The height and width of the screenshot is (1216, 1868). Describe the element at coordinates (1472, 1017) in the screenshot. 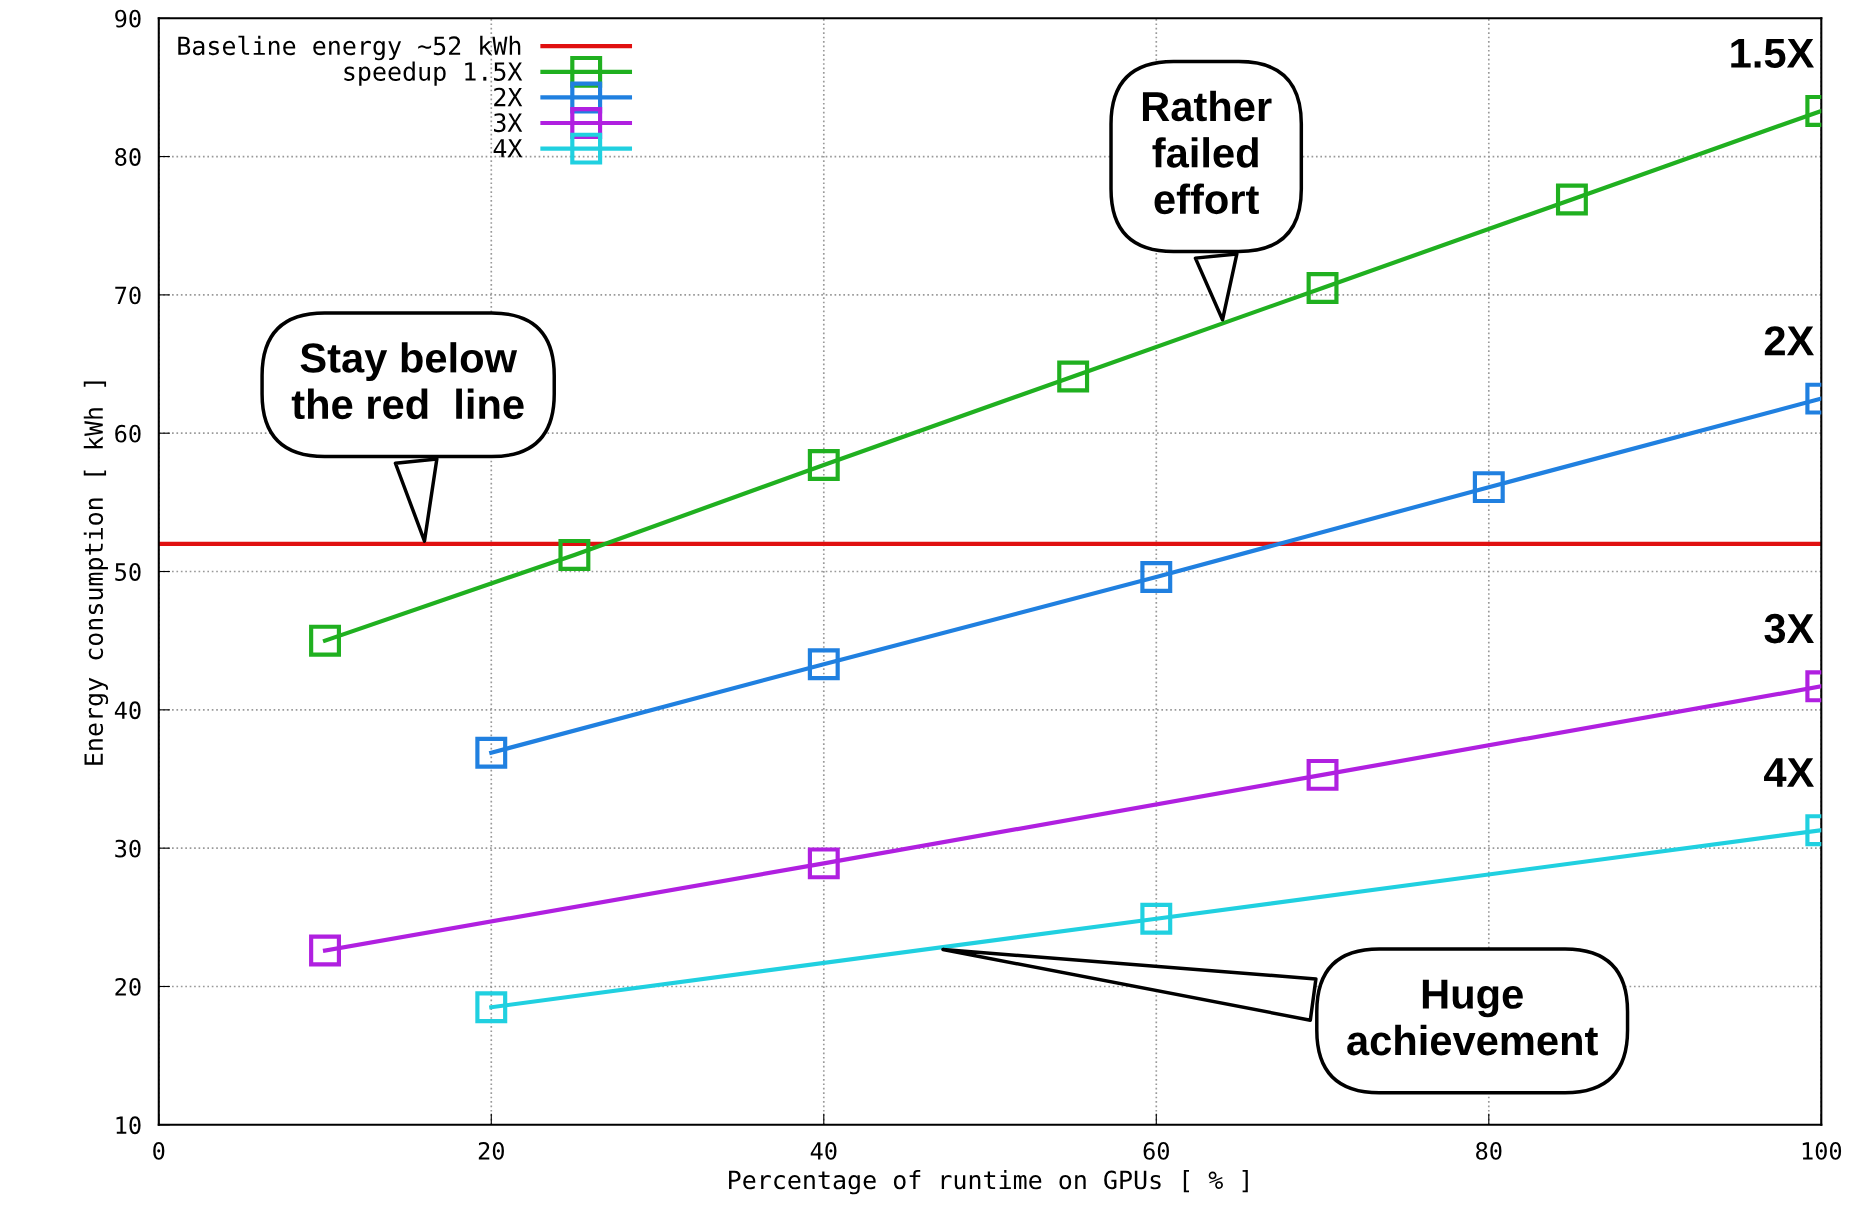

I see `annotation: Huge achievement` at that location.